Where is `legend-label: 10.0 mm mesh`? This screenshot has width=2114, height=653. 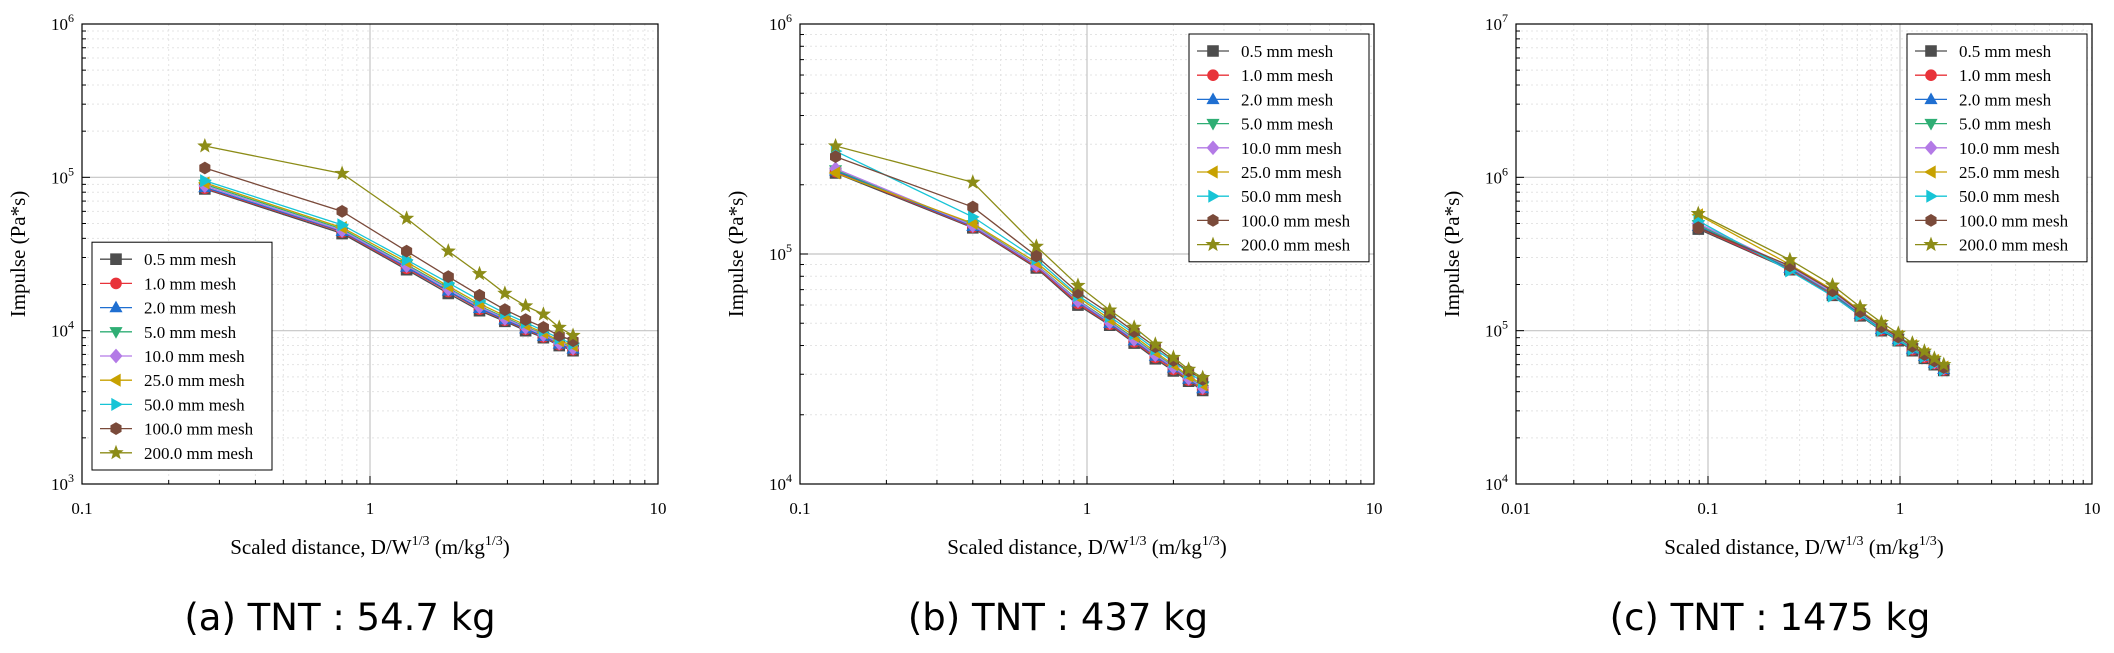 legend-label: 10.0 mm mesh is located at coordinates (194, 356).